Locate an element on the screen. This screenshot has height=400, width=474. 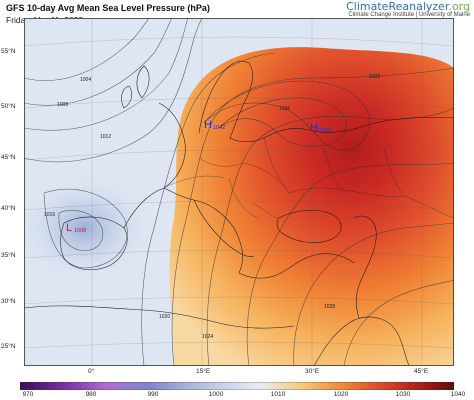
low-center-iberia: L 1008 is located at coordinates (76, 228).